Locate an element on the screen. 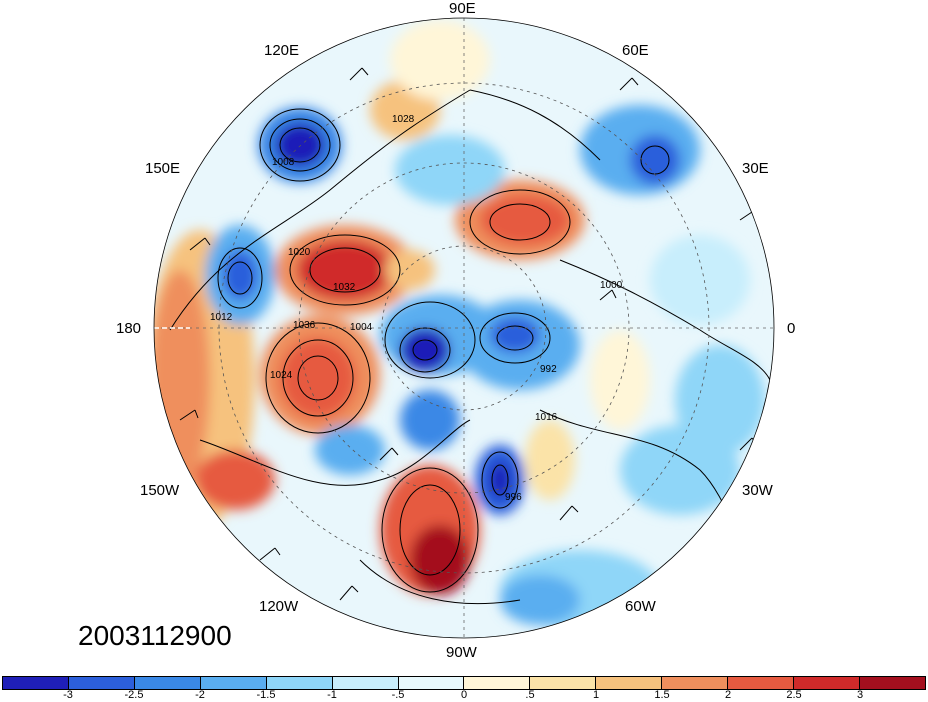  colorbar-tick-label: -.5 is located at coordinates (398, 695).